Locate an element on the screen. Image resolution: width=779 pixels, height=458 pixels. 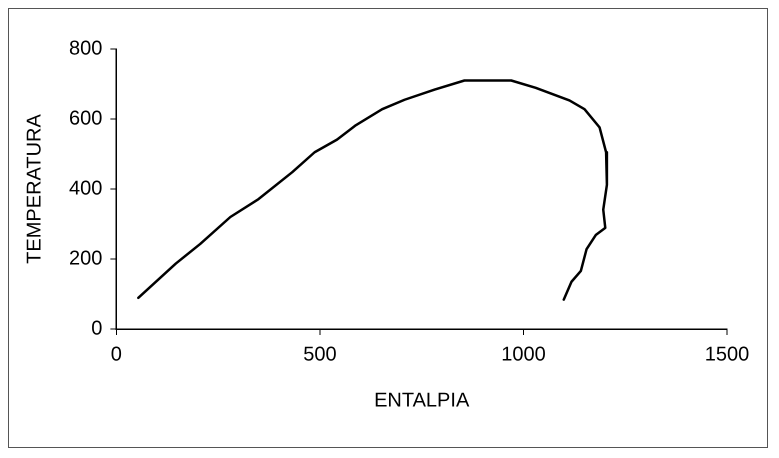
y-tick-label: 400 is located at coordinates (85, 189).